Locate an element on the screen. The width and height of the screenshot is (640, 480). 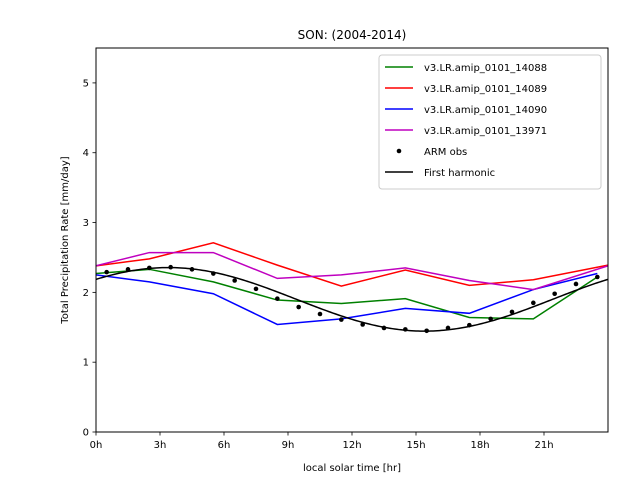
y-tick-label: 4 is located at coordinates (86, 153).